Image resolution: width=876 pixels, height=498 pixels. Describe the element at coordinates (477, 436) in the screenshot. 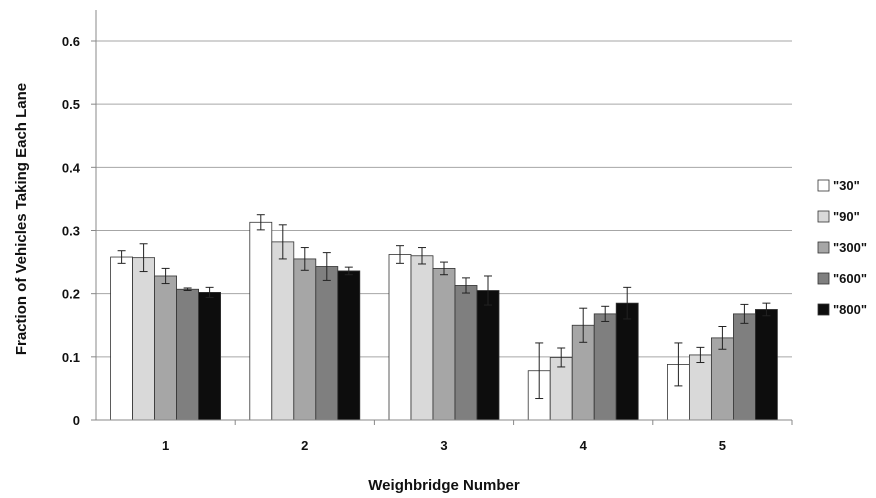

I see `x-tick-labels: 1 2 3 4 5` at that location.